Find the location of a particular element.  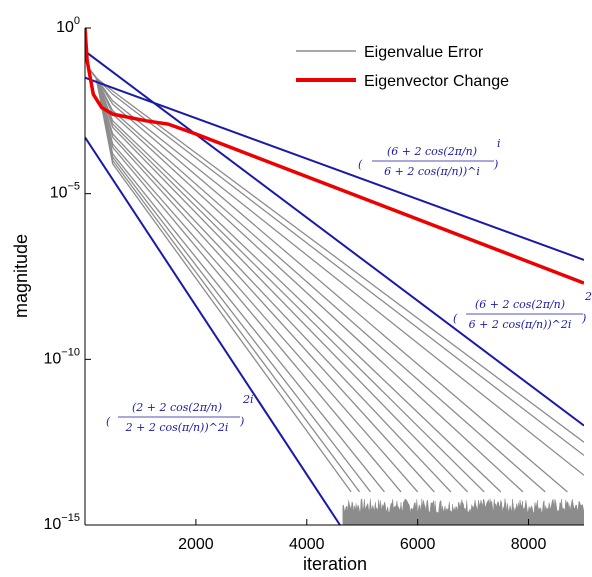

x-tick-label: 6000 is located at coordinates (418, 544).